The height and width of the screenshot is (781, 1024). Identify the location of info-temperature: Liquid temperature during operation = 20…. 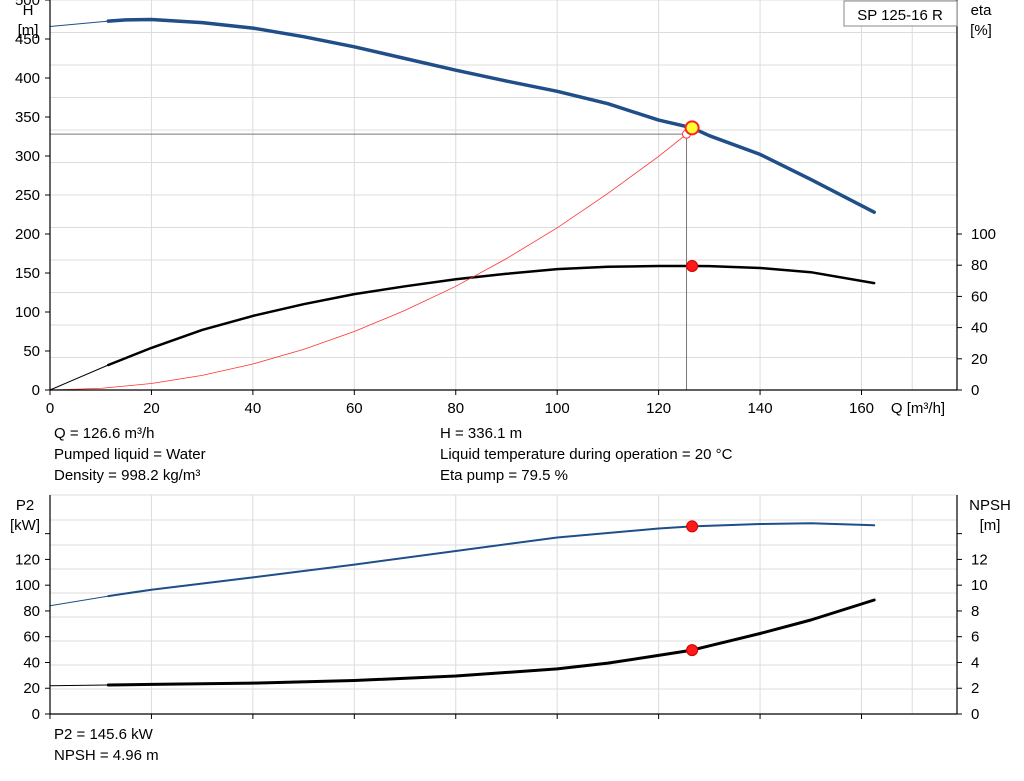
(586, 454).